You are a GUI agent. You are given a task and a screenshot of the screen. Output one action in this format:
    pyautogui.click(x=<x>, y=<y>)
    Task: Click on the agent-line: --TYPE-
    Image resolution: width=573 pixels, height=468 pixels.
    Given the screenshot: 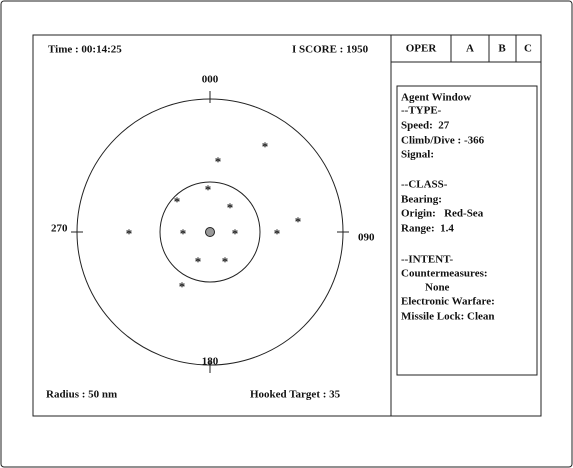 What is the action you would take?
    pyautogui.click(x=421, y=111)
    